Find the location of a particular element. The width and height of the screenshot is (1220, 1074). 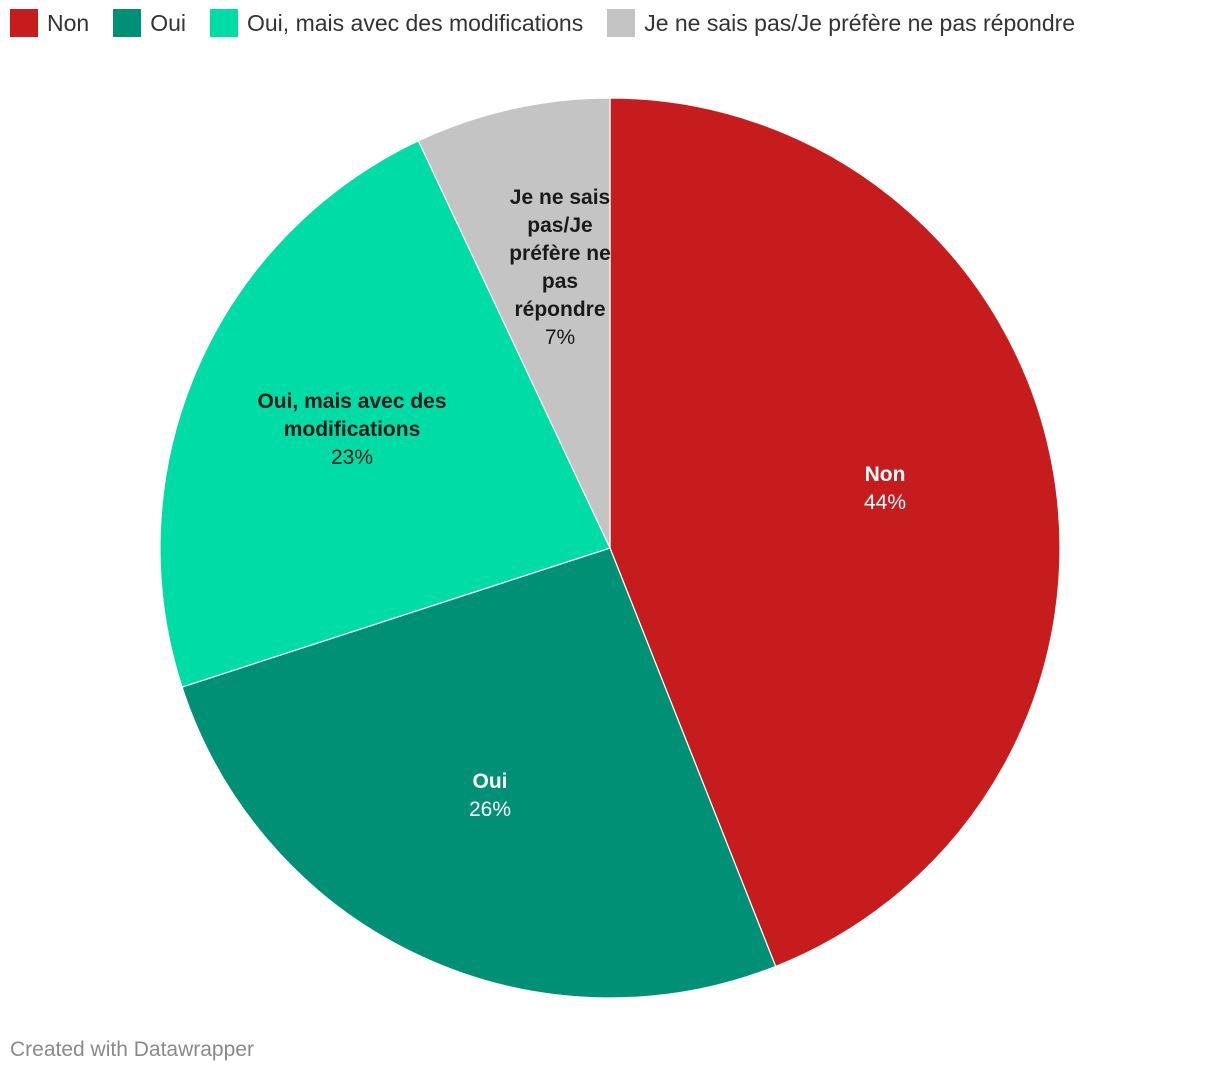

pie-label-oui-modifications: Oui, mais avec des modifications 23% is located at coordinates (351, 429).